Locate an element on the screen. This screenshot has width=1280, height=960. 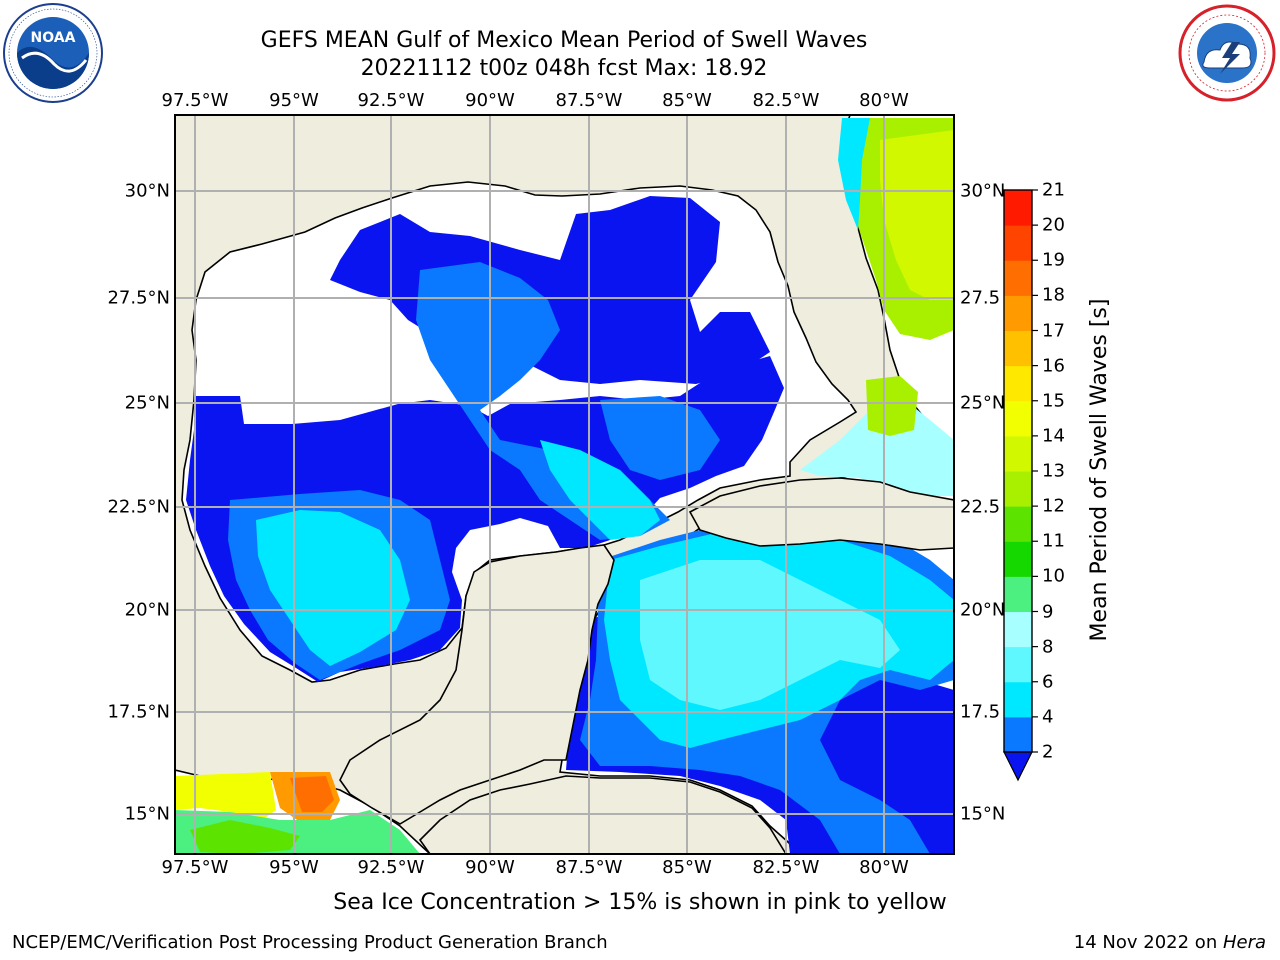
colorbar is located at coordinates (1020, 485).